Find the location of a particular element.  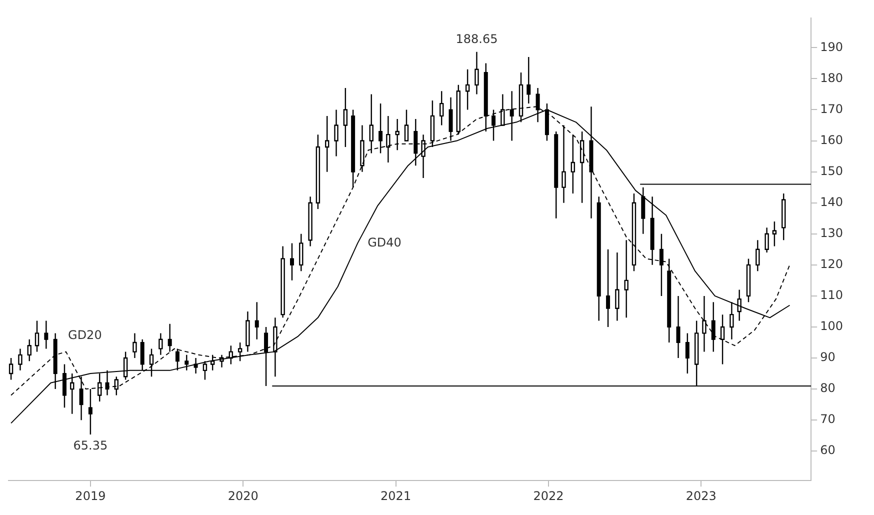

annotation: 188.65 is located at coordinates (477, 39).